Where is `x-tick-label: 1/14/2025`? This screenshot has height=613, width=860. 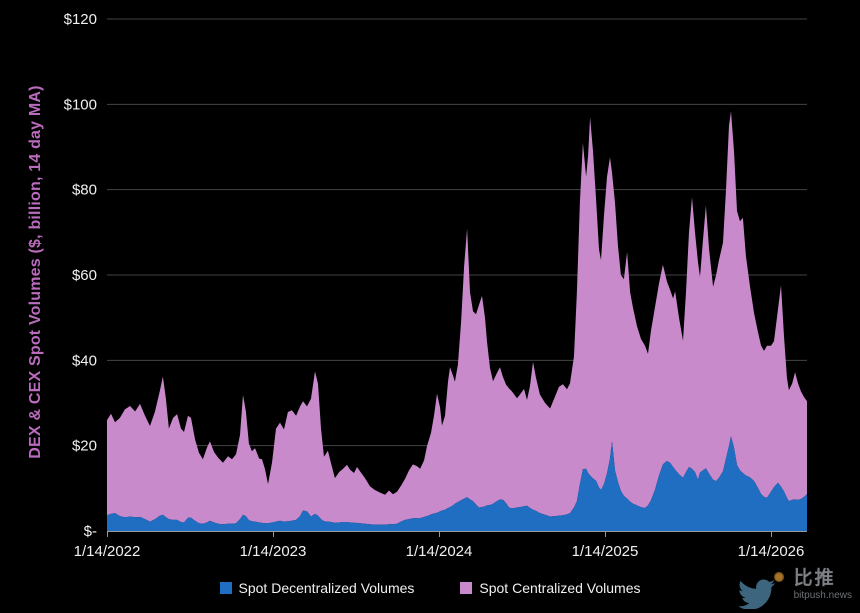 x-tick-label: 1/14/2025 is located at coordinates (605, 551).